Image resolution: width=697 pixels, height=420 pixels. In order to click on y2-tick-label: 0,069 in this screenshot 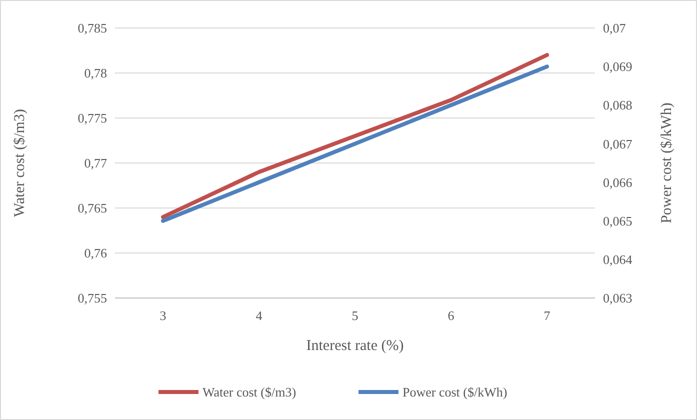, I will do `click(617, 66)`.